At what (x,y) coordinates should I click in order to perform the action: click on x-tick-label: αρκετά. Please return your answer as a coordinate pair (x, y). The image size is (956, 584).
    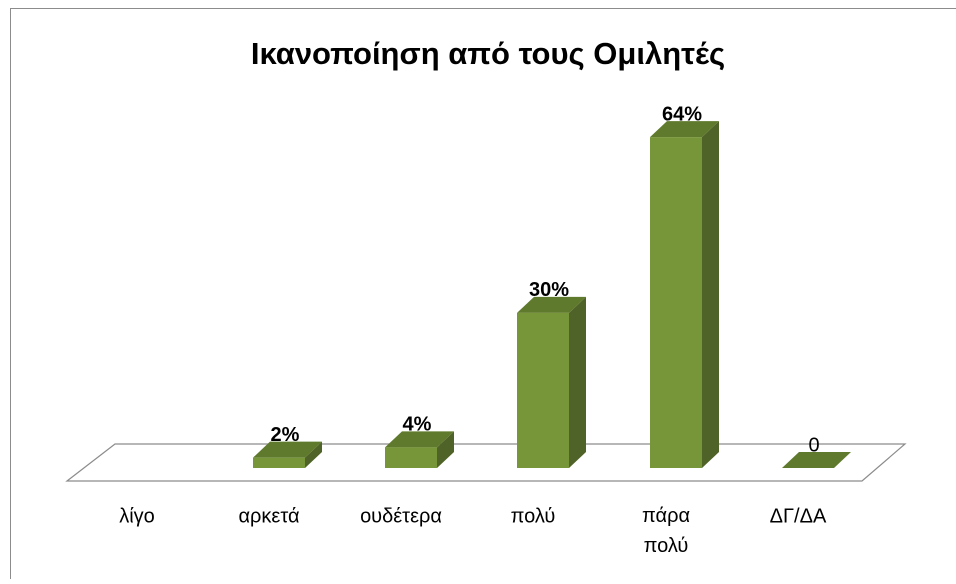
    Looking at the image, I should click on (268, 516).